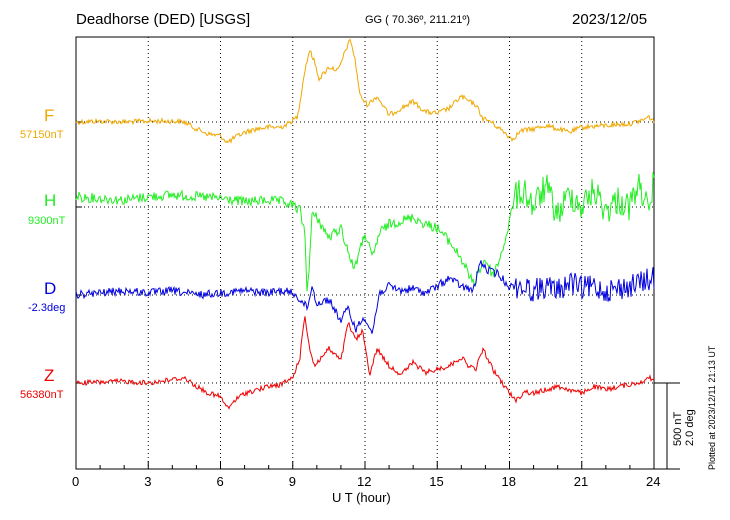 This screenshot has width=730, height=520. I want to click on x-tick-label: 9, so click(292, 481).